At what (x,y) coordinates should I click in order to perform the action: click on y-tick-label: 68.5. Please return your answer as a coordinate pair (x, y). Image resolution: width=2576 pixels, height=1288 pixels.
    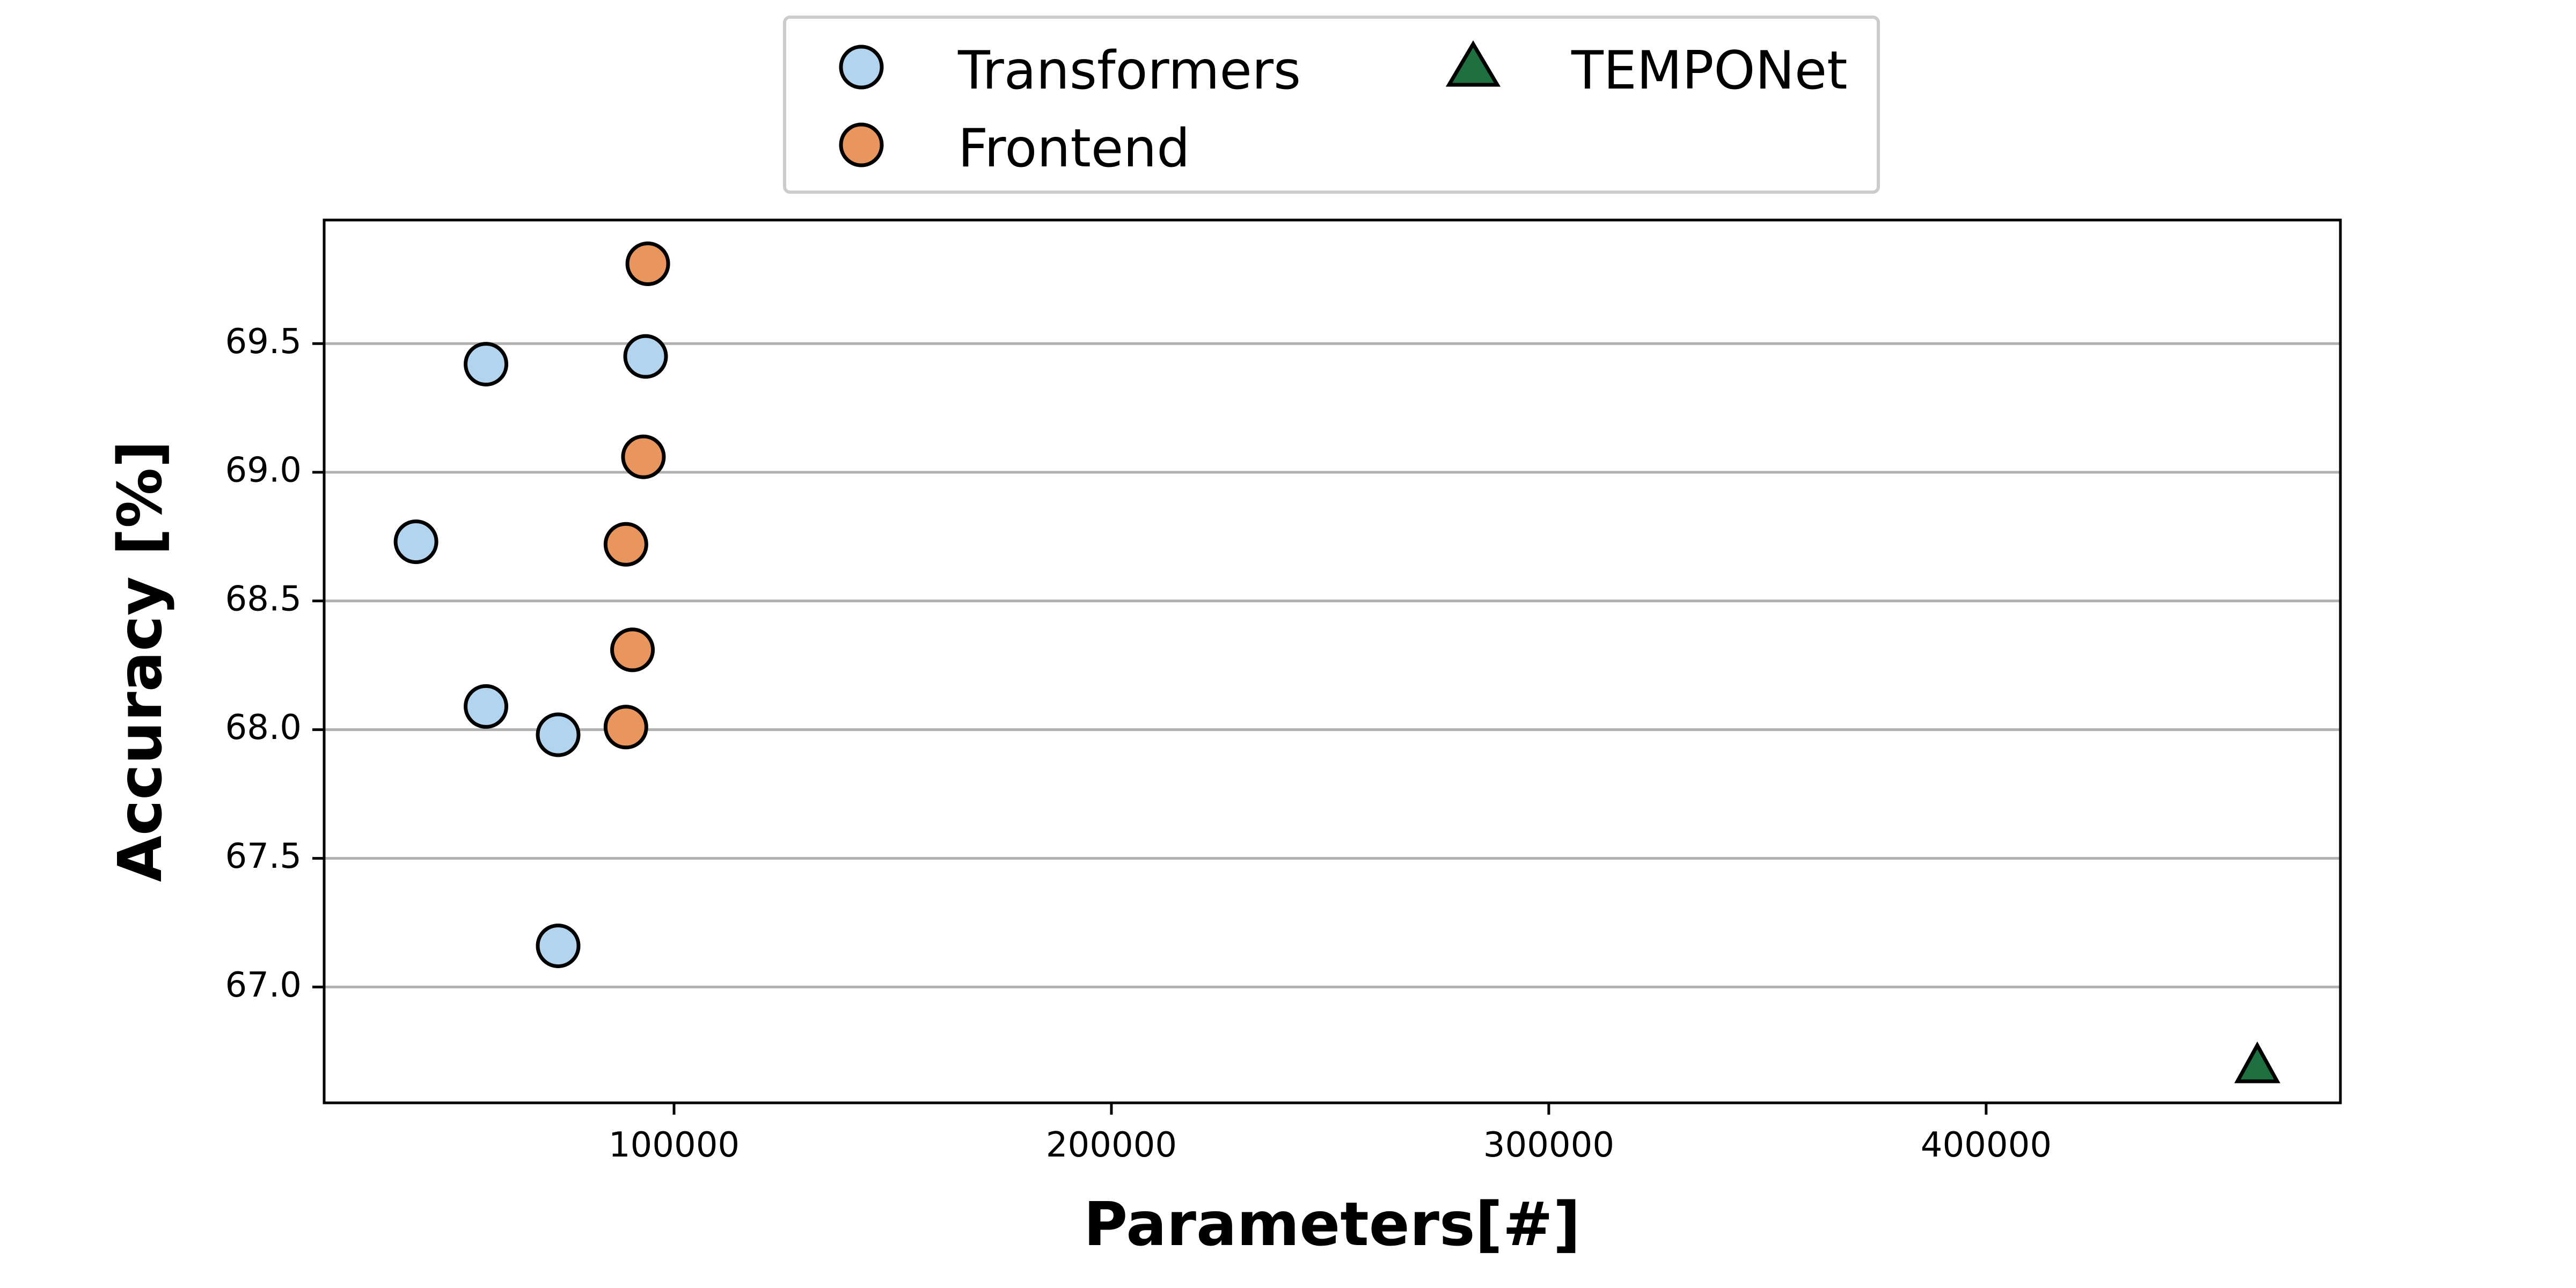
    Looking at the image, I should click on (263, 599).